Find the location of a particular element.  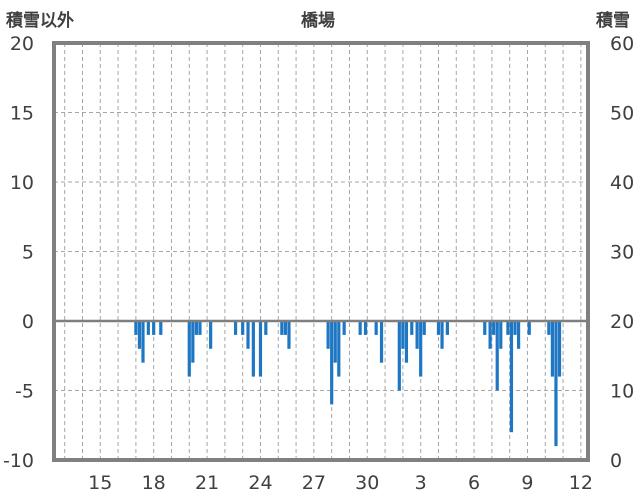

left-y-tick-label: 0 is located at coordinates (28, 322).